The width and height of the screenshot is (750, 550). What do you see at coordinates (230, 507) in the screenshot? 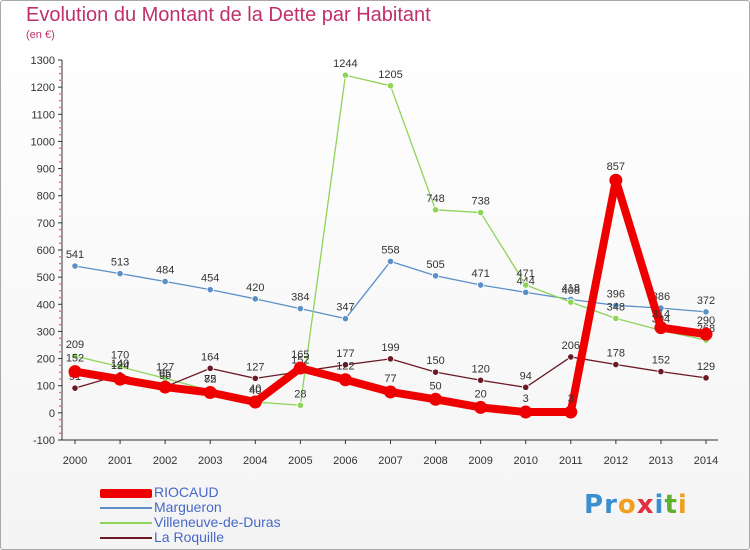
I see `legend-item-margueron: Margueron` at bounding box center [230, 507].